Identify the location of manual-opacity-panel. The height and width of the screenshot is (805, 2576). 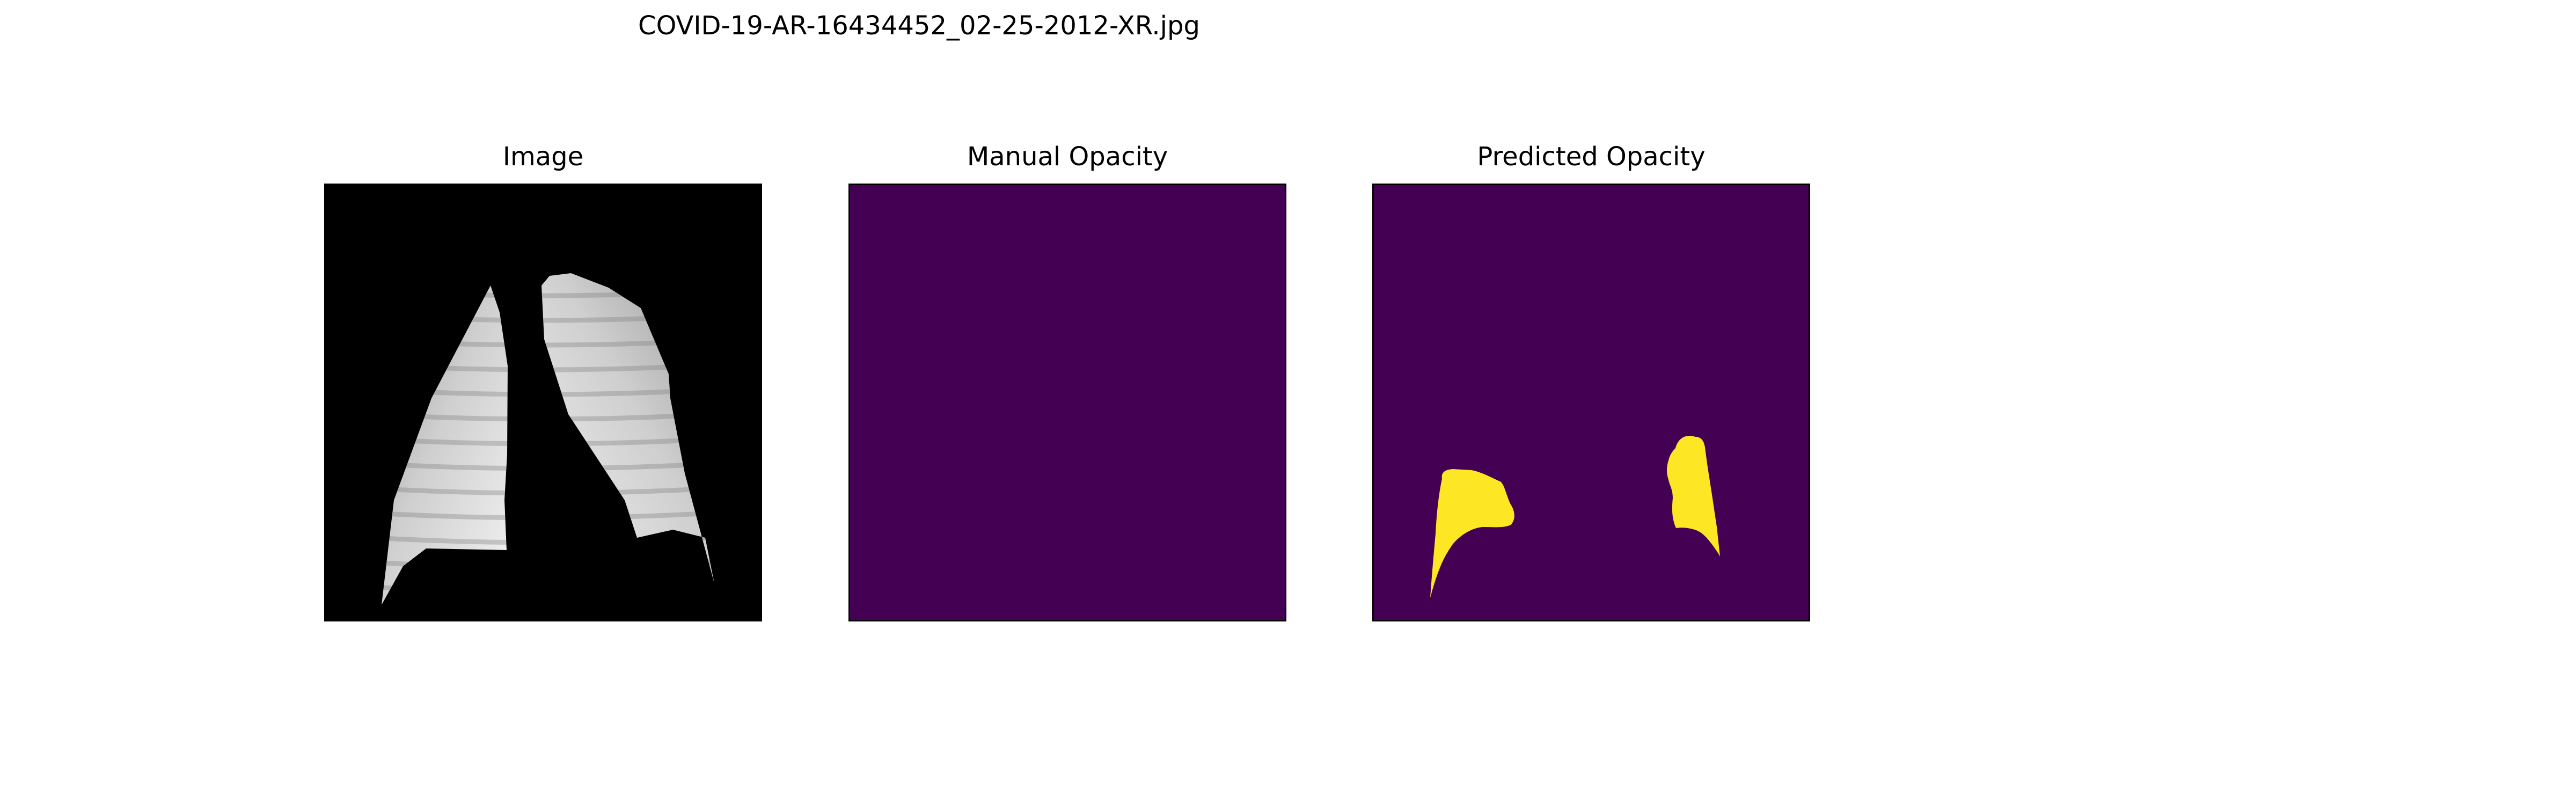
(1067, 402).